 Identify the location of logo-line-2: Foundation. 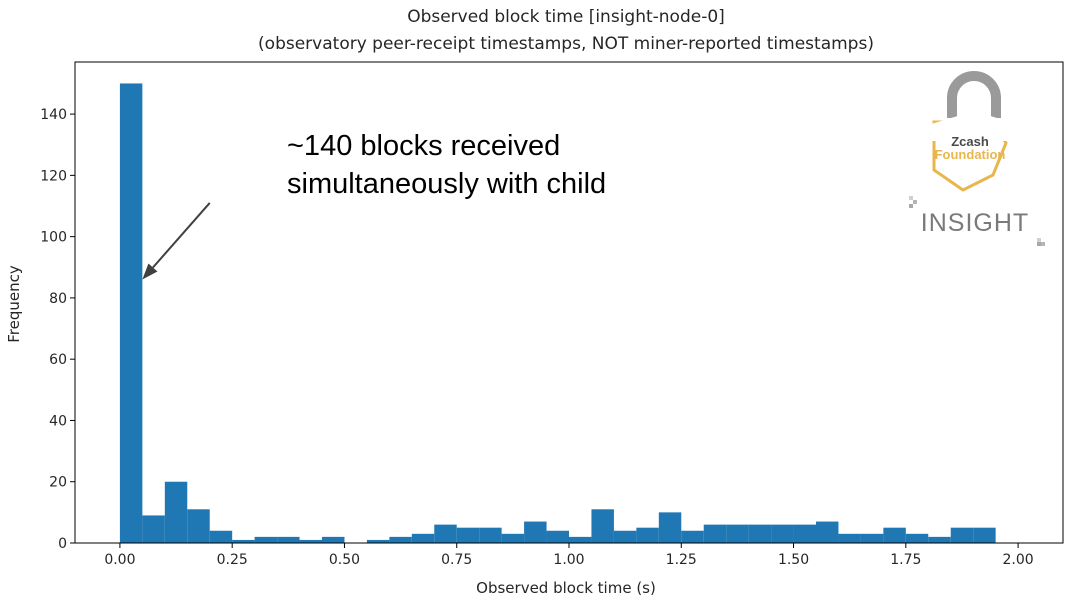
(970, 154).